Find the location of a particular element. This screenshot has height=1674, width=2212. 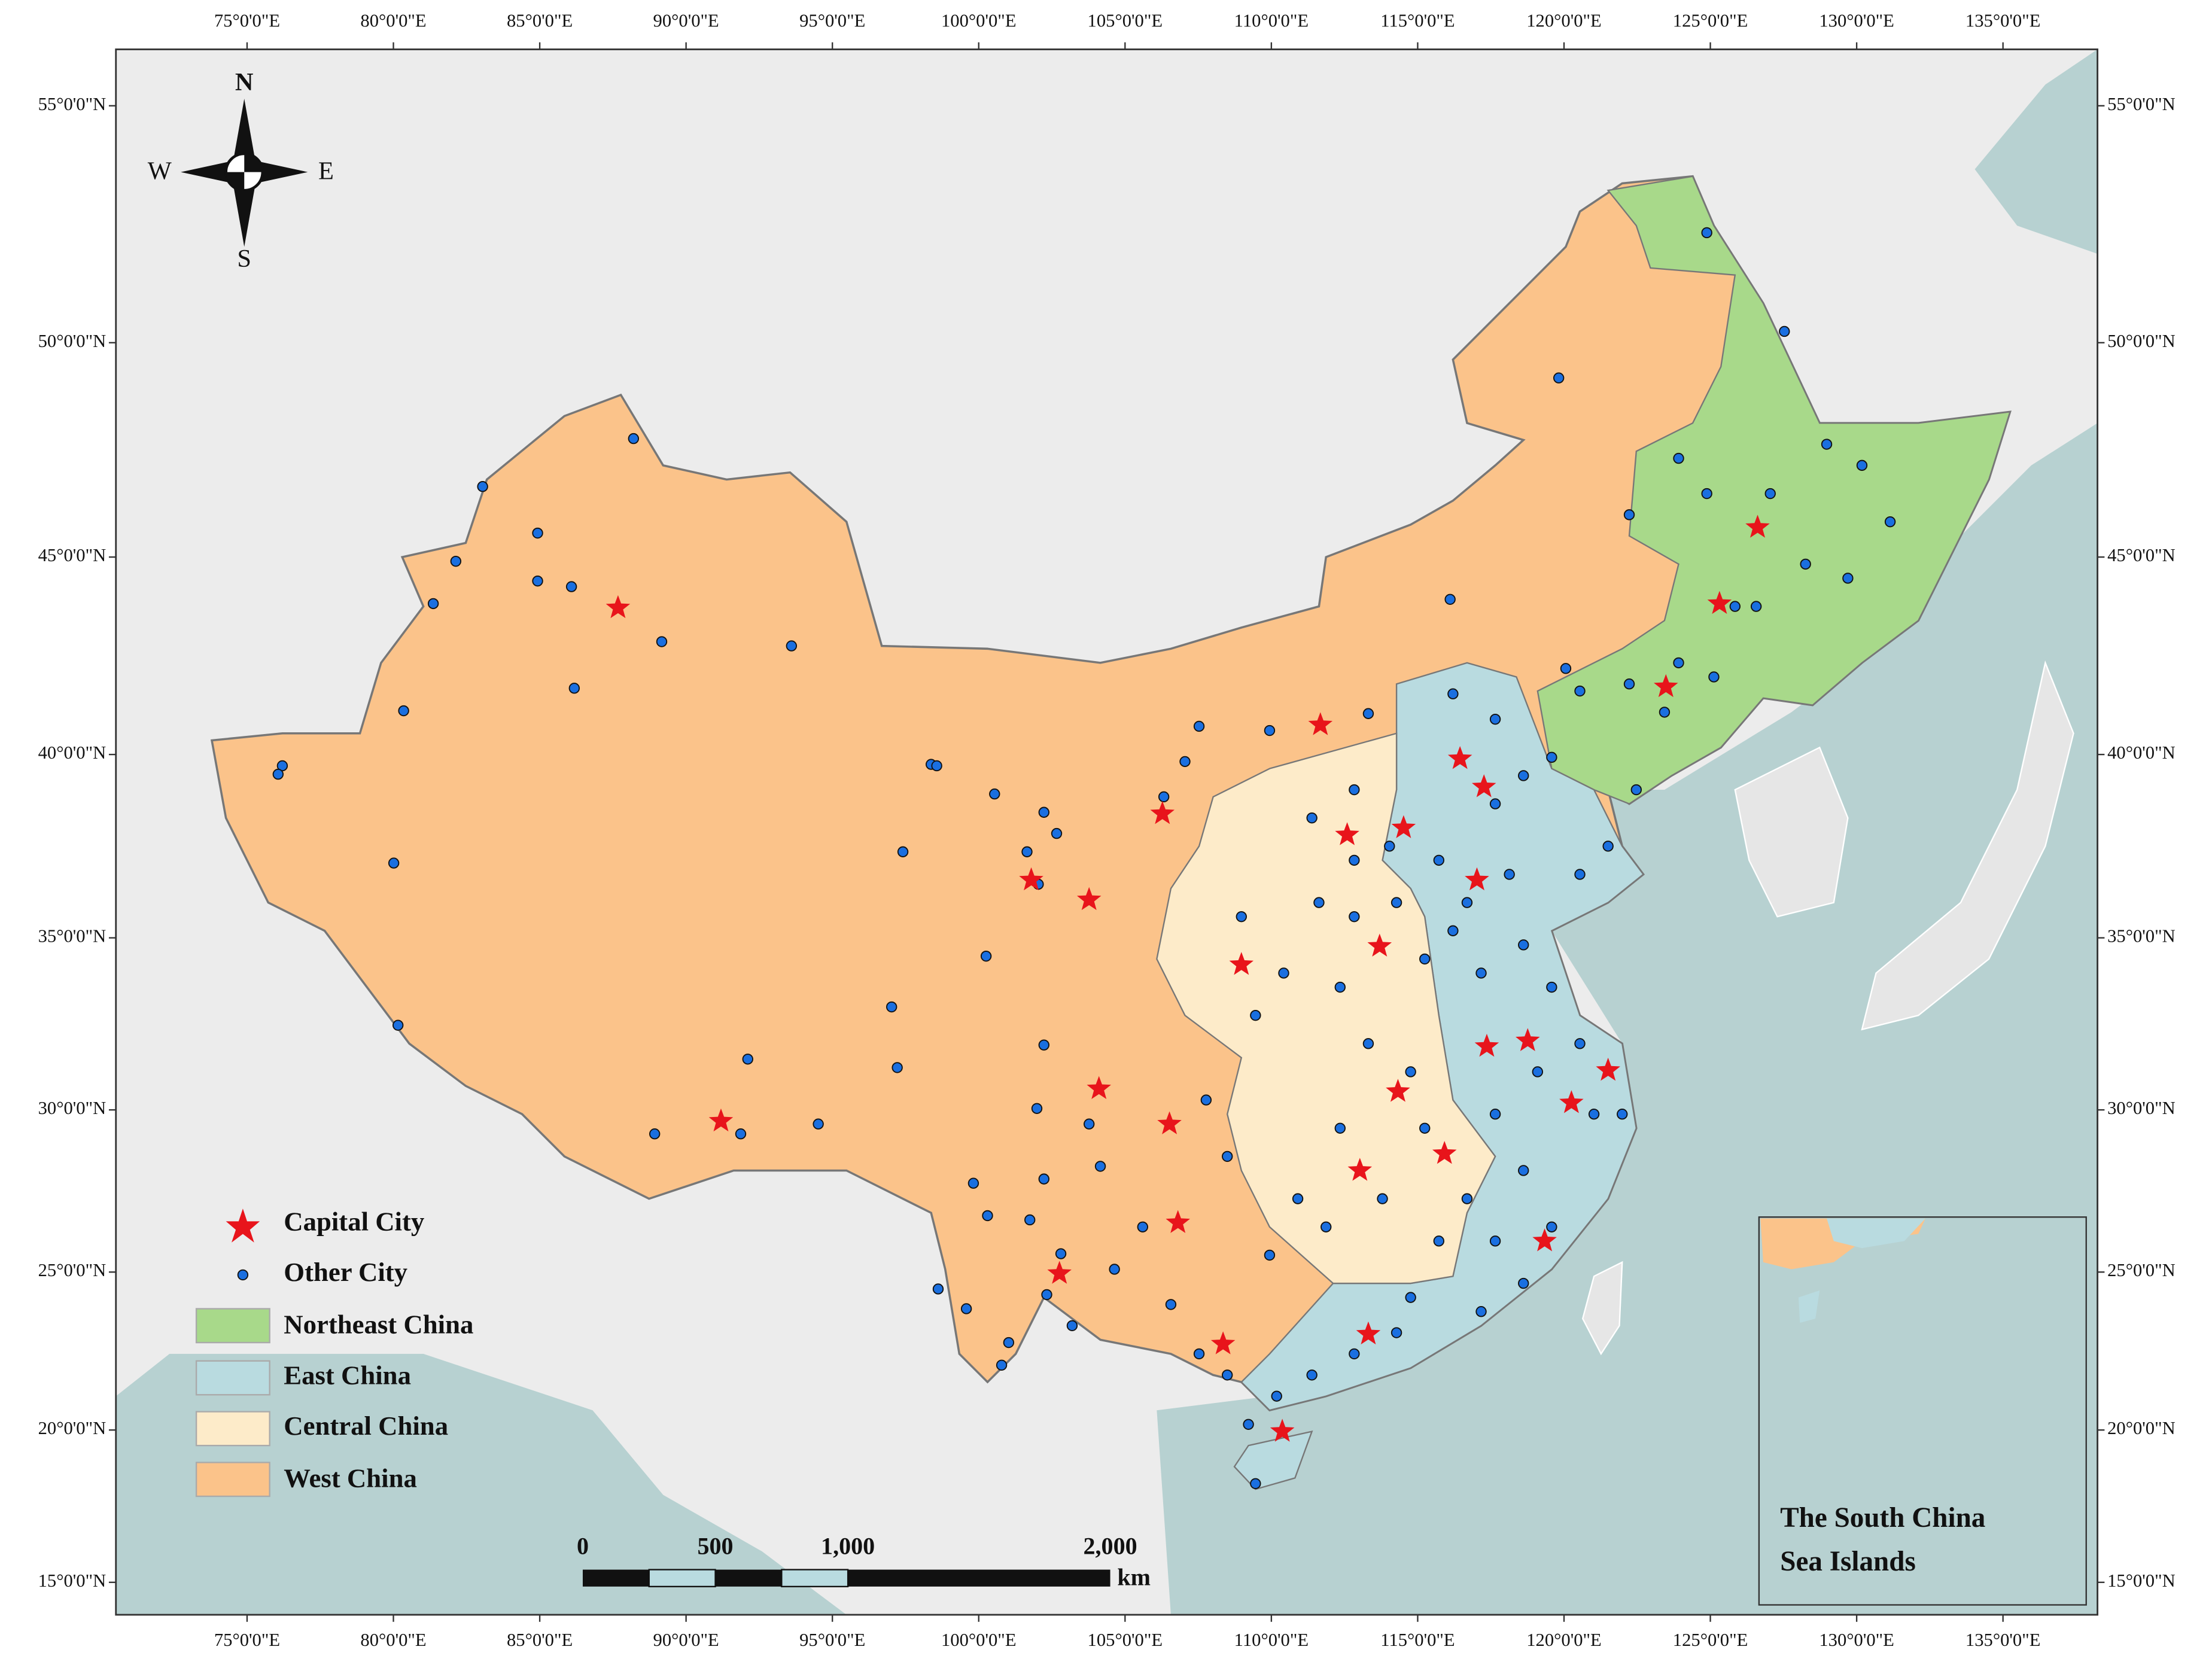

lat-tick-label: 40°0'0"N is located at coordinates (72, 752).